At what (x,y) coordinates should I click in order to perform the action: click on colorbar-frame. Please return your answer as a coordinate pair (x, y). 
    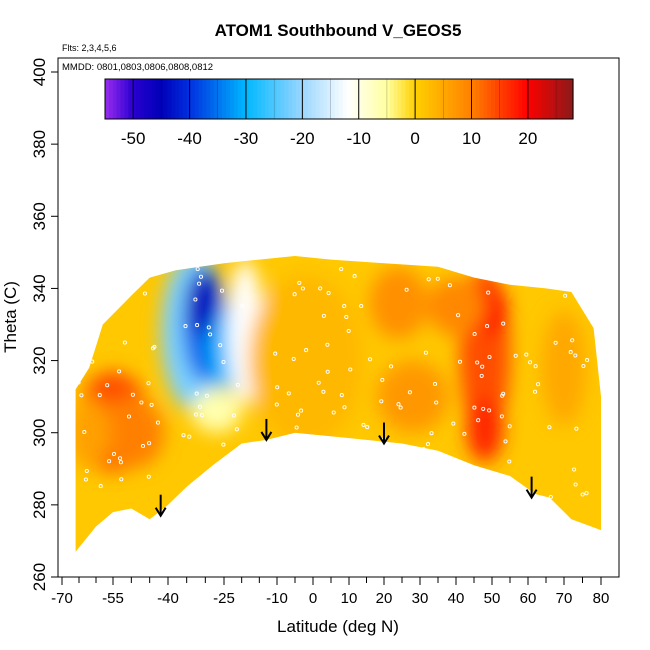
    Looking at the image, I should click on (339, 99).